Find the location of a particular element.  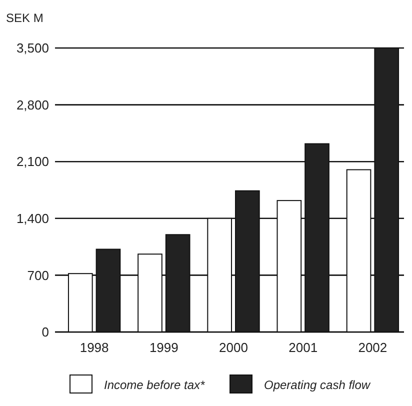

legend-label: Operating cash flow is located at coordinates (318, 385).